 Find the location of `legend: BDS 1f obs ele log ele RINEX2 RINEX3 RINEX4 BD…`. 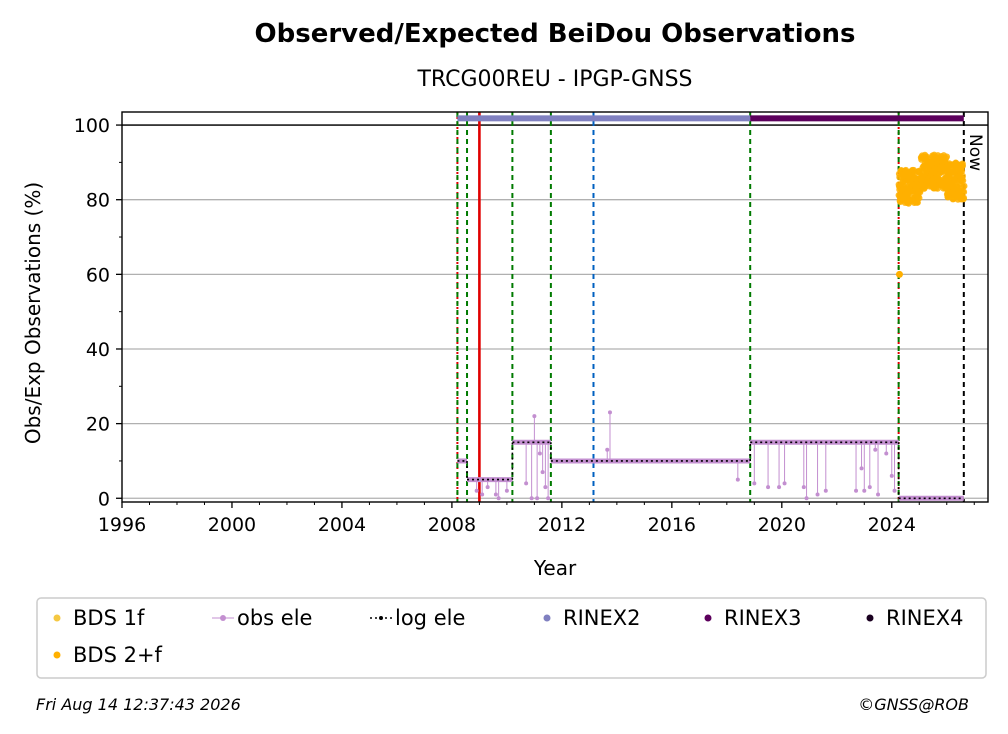

legend: BDS 1f obs ele log ele RINEX2 RINEX3 RINEX4 BD… is located at coordinates (511, 638).